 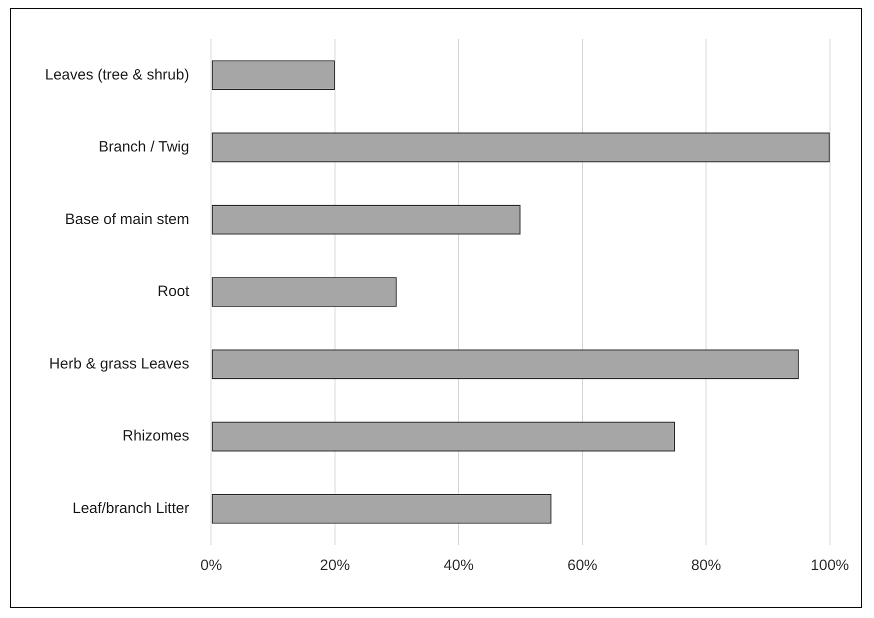 I want to click on x-tick-label: 20%, so click(x=335, y=565).